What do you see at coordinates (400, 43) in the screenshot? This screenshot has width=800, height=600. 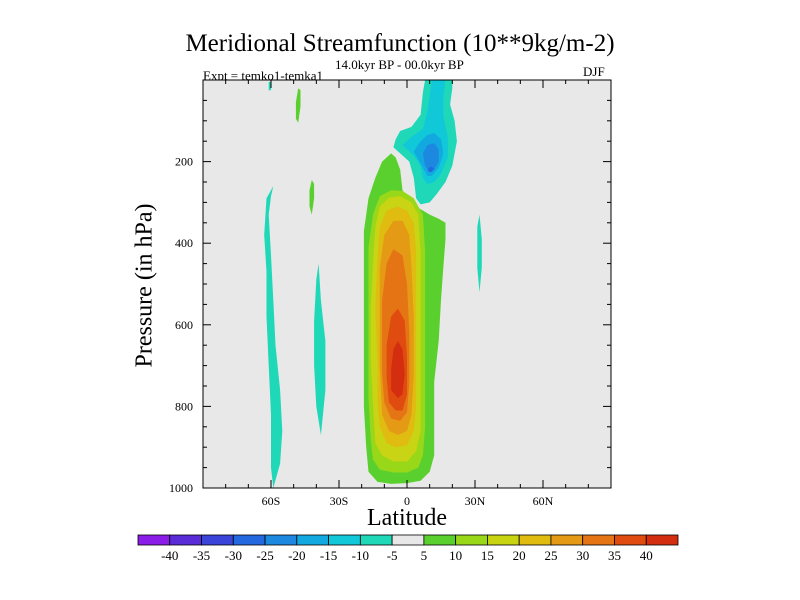 I see `chart-title: Meridional Streamfunction (10**9kg/m-2)` at bounding box center [400, 43].